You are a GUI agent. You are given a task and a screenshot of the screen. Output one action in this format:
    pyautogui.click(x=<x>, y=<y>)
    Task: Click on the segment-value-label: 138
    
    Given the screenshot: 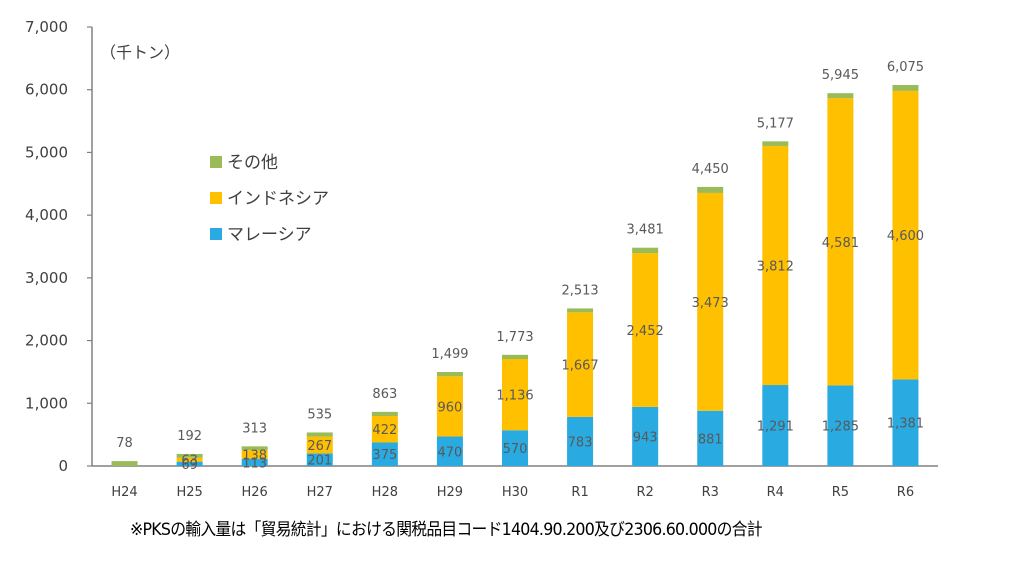 What is the action you would take?
    pyautogui.click(x=254, y=456)
    